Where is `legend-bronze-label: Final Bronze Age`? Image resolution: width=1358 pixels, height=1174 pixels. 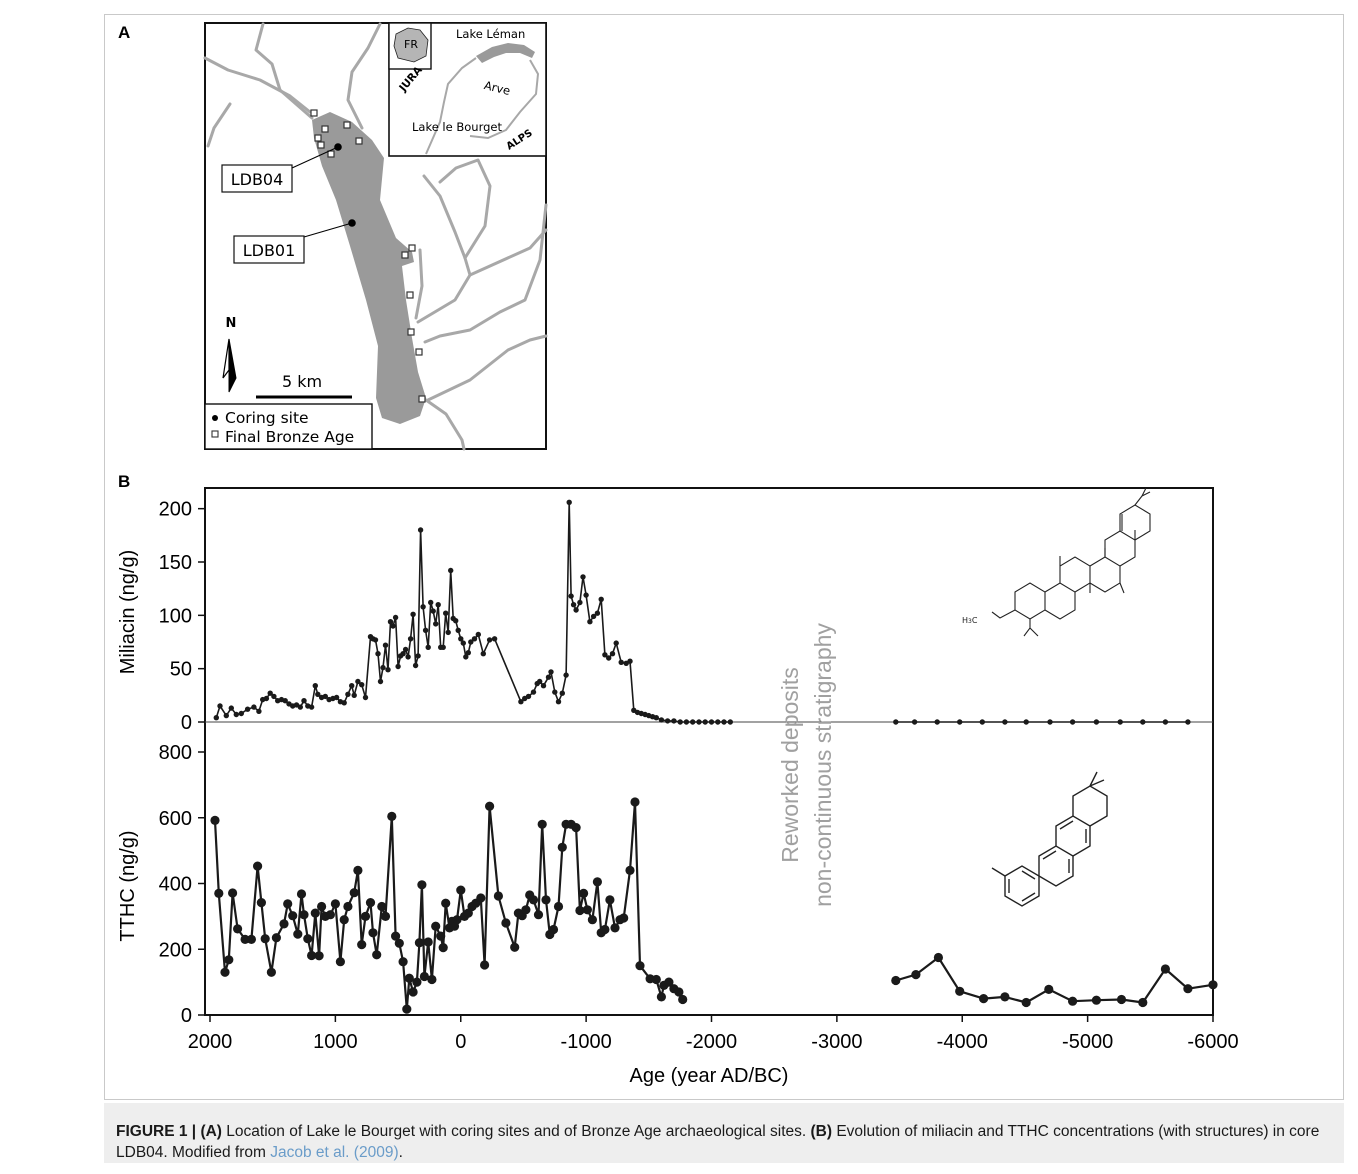
legend-bronze-label: Final Bronze Age is located at coordinates (289, 437).